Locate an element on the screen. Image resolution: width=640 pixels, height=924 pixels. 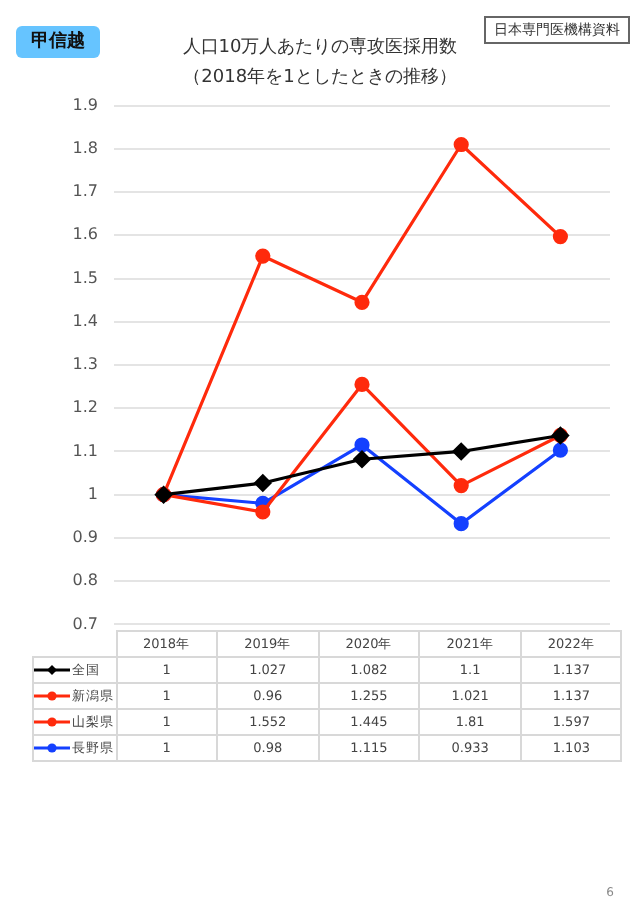
y-tick-label: 1.6 is located at coordinates (85, 234).